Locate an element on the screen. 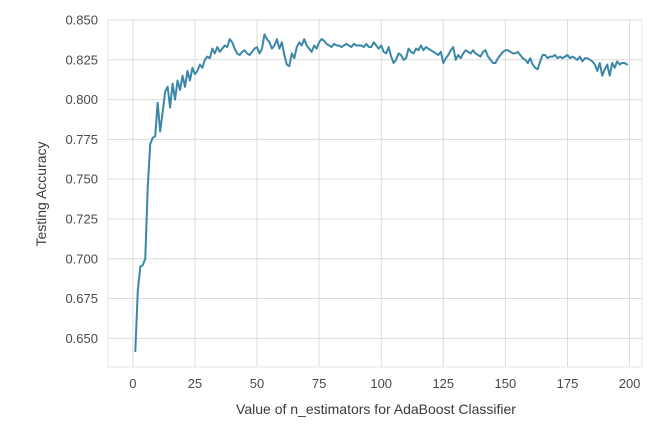 This screenshot has width=666, height=433. y-tick-label: 0.725 is located at coordinates (81, 218).